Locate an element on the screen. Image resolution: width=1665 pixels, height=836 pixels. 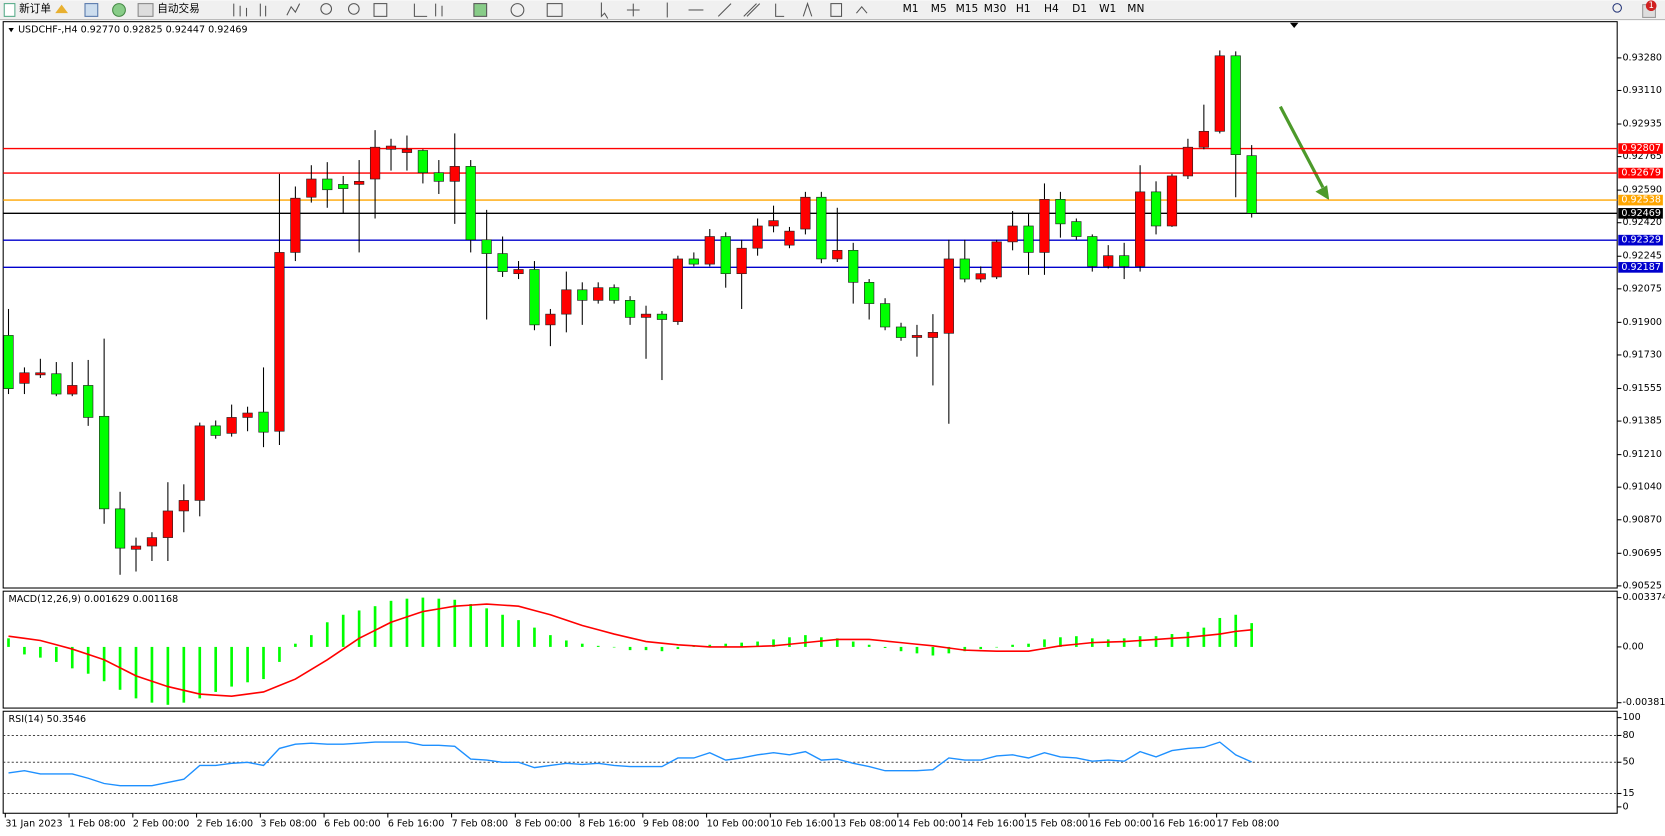
order-button: 新订单 is located at coordinates (35, 8).